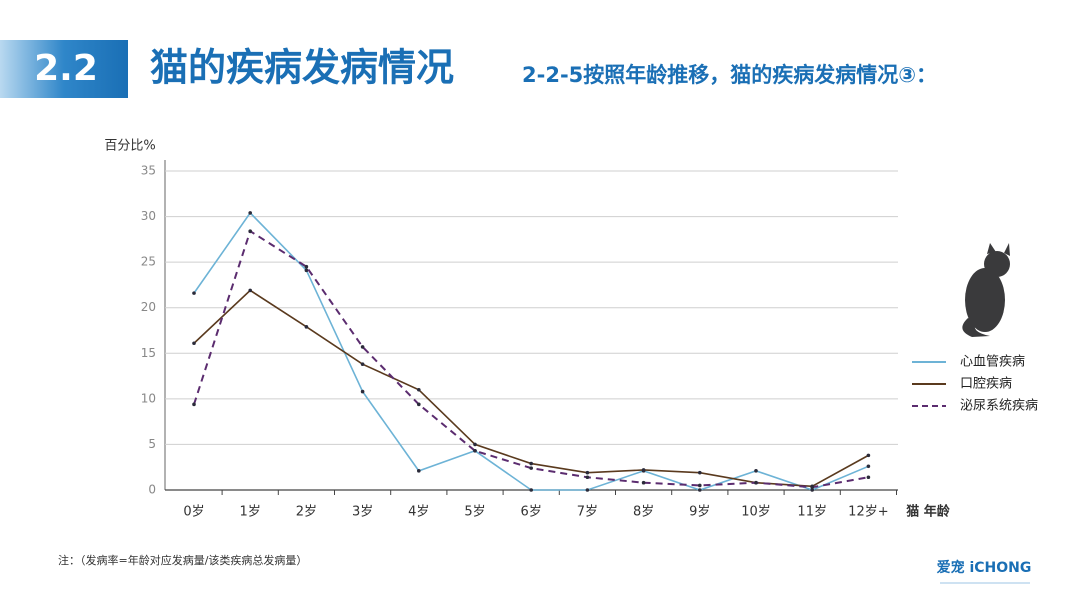 The height and width of the screenshot is (612, 1080). Describe the element at coordinates (148, 307) in the screenshot. I see `y-tick-label: 20` at that location.